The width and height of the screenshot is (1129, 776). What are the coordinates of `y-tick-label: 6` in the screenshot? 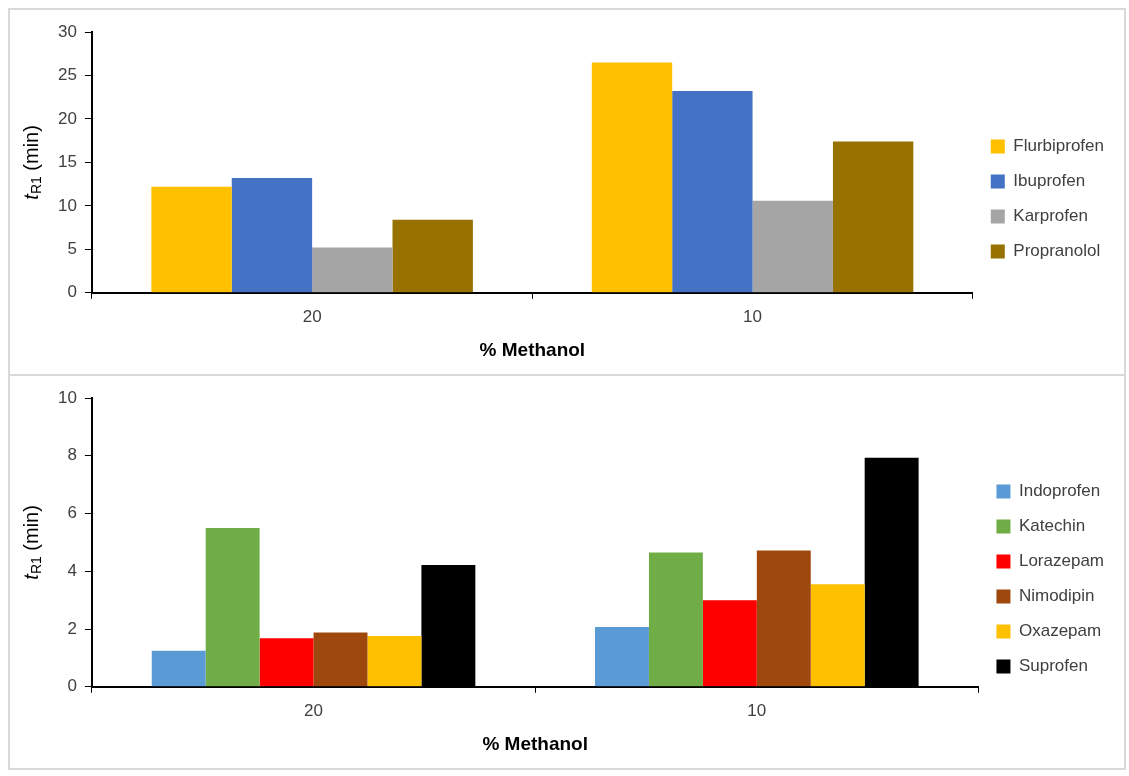 It's located at (72, 513).